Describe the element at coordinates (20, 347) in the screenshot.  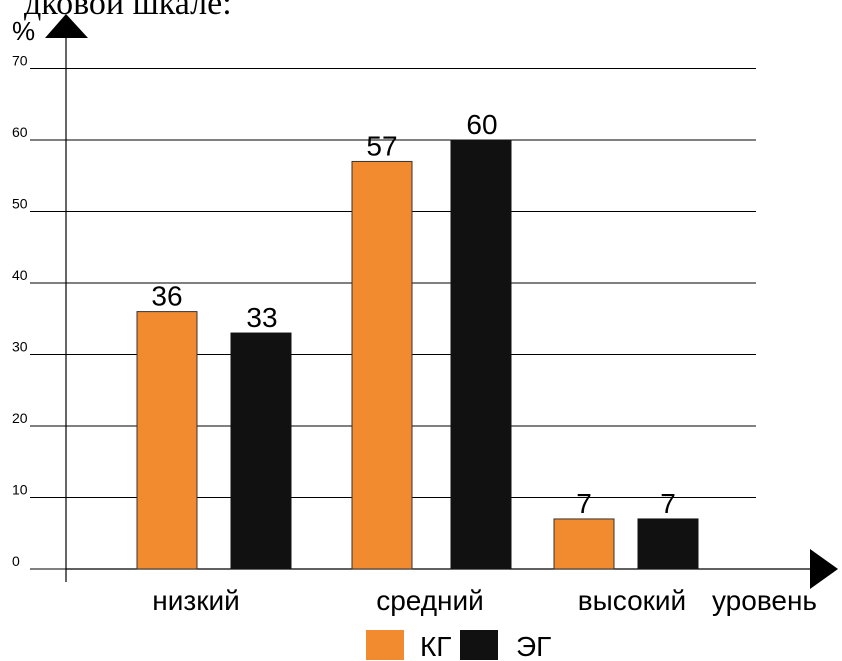
I see `y-tick-label: 30` at that location.